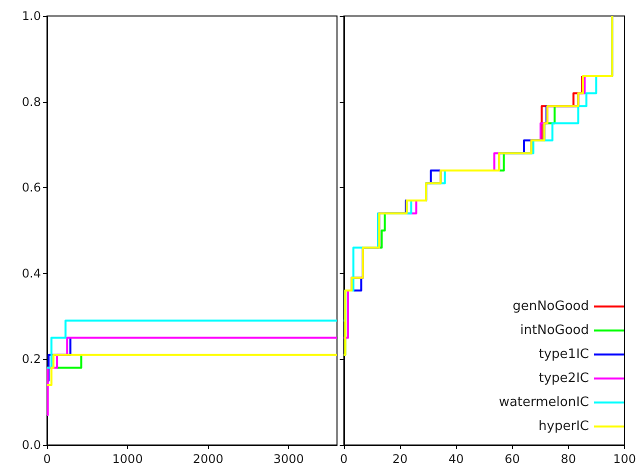  Describe the element at coordinates (208, 459) in the screenshot. I see `x-tick-label: 2000` at that location.